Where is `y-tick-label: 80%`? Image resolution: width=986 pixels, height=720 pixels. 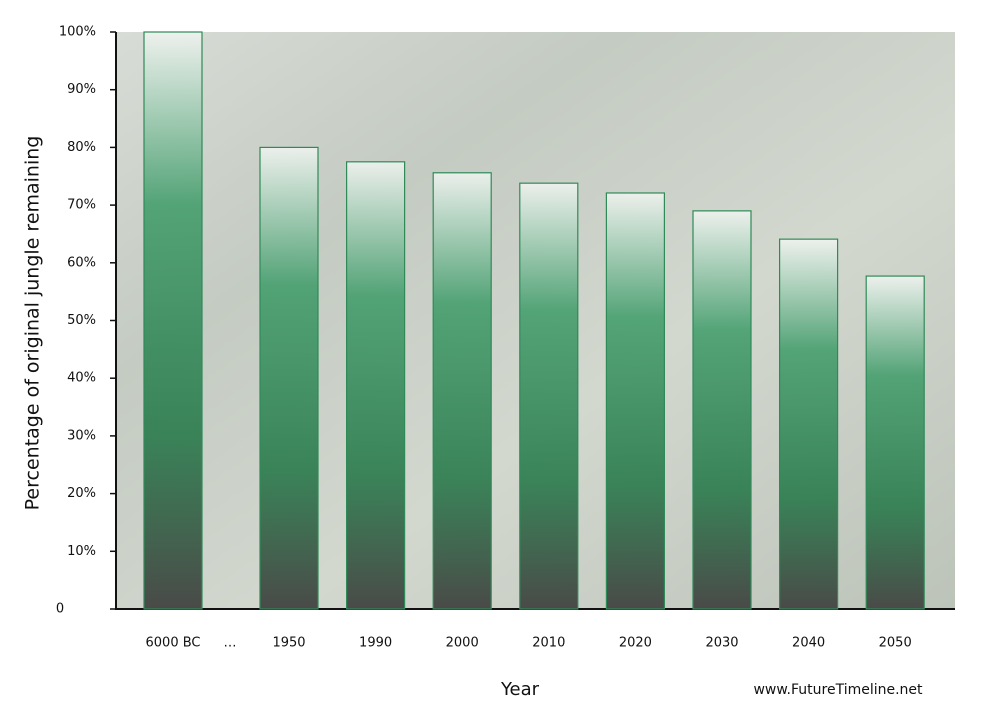 y-tick-label: 80% is located at coordinates (81, 147).